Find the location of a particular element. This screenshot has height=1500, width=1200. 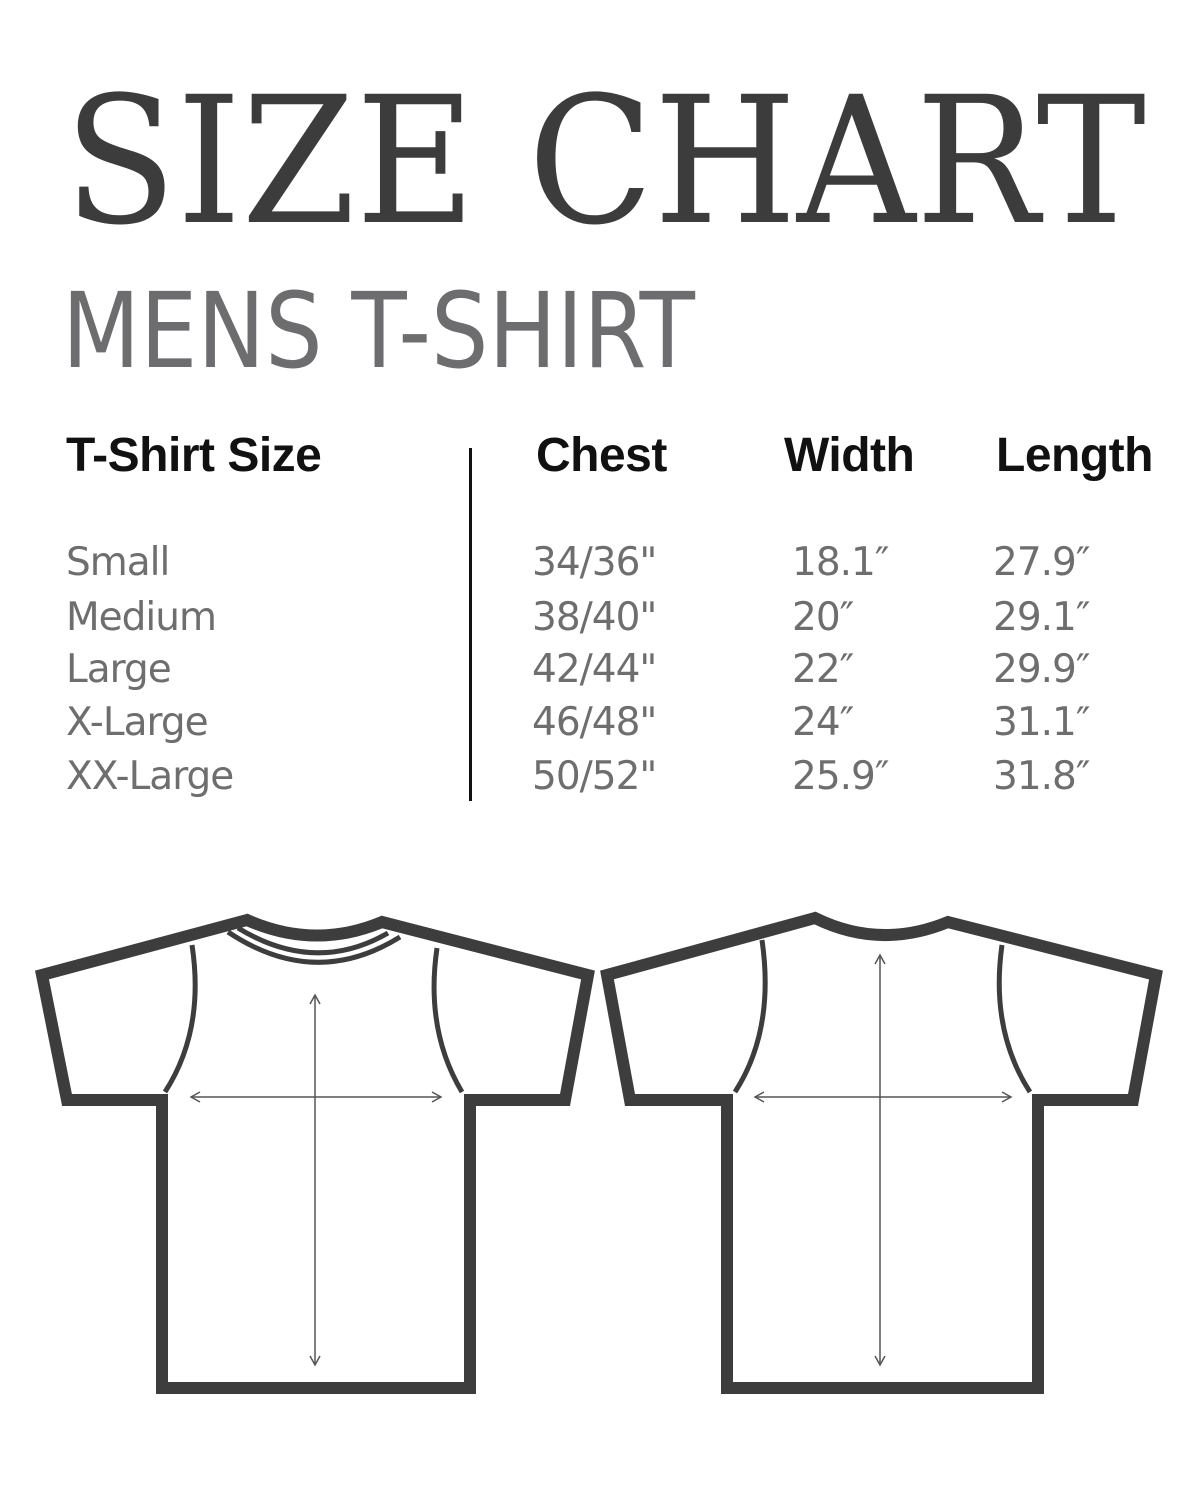

cell-size: X-Large is located at coordinates (137, 722).